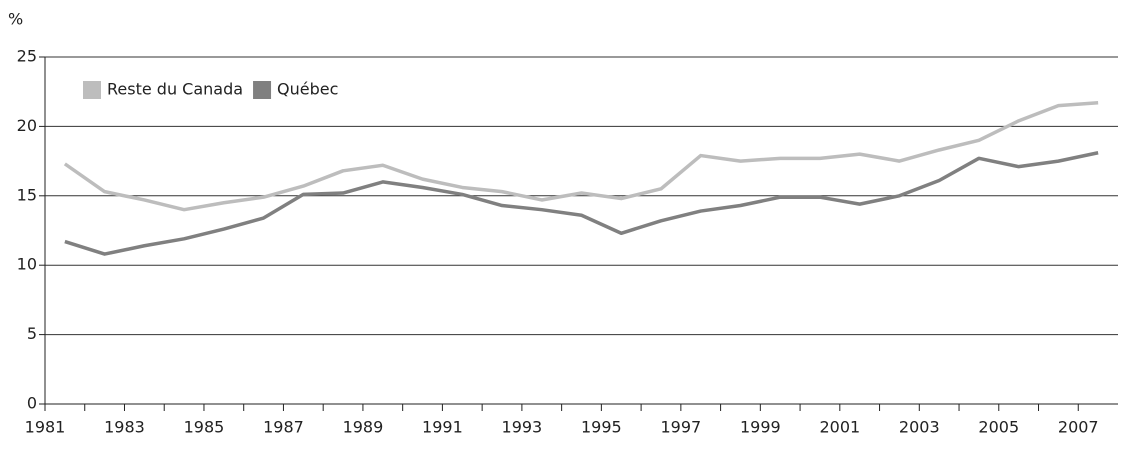 This screenshot has width=1126, height=451. Describe the element at coordinates (680, 427) in the screenshot. I see `x-tick-label: 1997` at that location.